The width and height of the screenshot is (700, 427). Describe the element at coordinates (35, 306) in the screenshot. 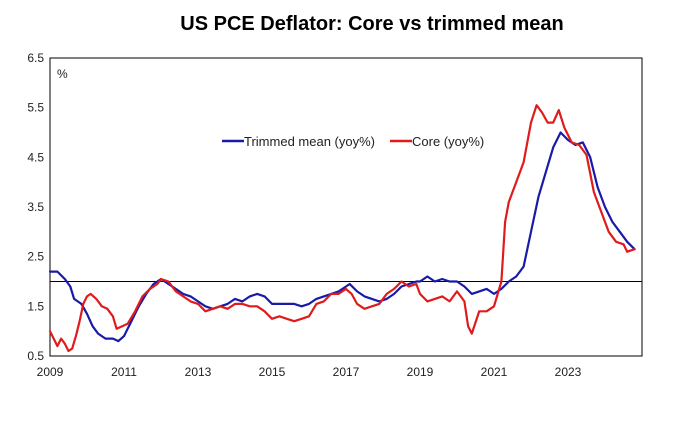

I see `y-tick-label: 1.5` at that location.